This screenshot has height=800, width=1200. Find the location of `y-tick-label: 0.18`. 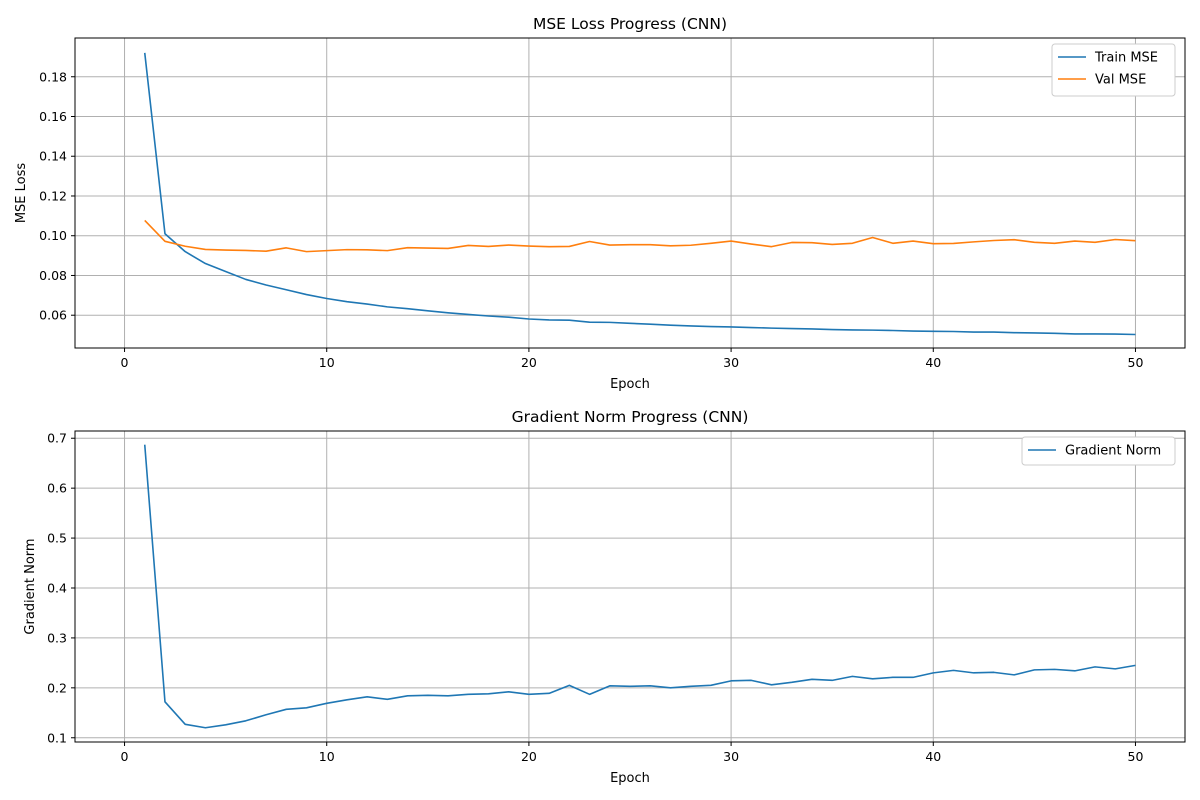

y-tick-label: 0.18 is located at coordinates (53, 76).